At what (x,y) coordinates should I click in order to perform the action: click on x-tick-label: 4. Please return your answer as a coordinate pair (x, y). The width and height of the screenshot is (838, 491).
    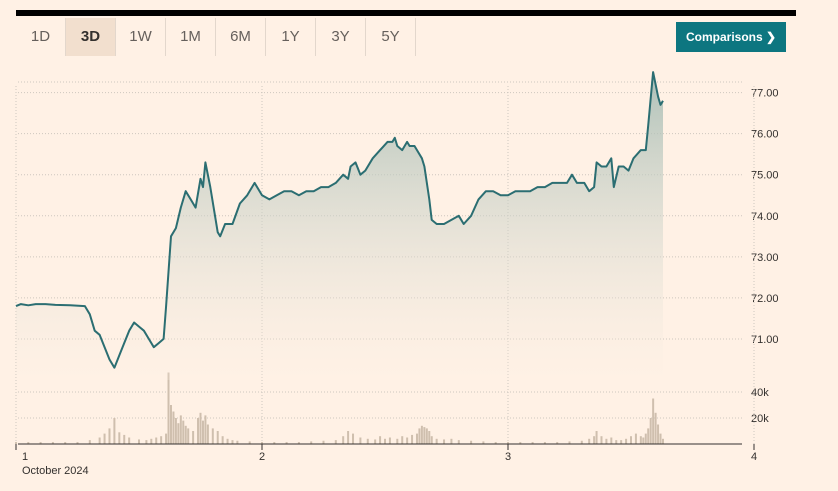
    Looking at the image, I should click on (754, 457).